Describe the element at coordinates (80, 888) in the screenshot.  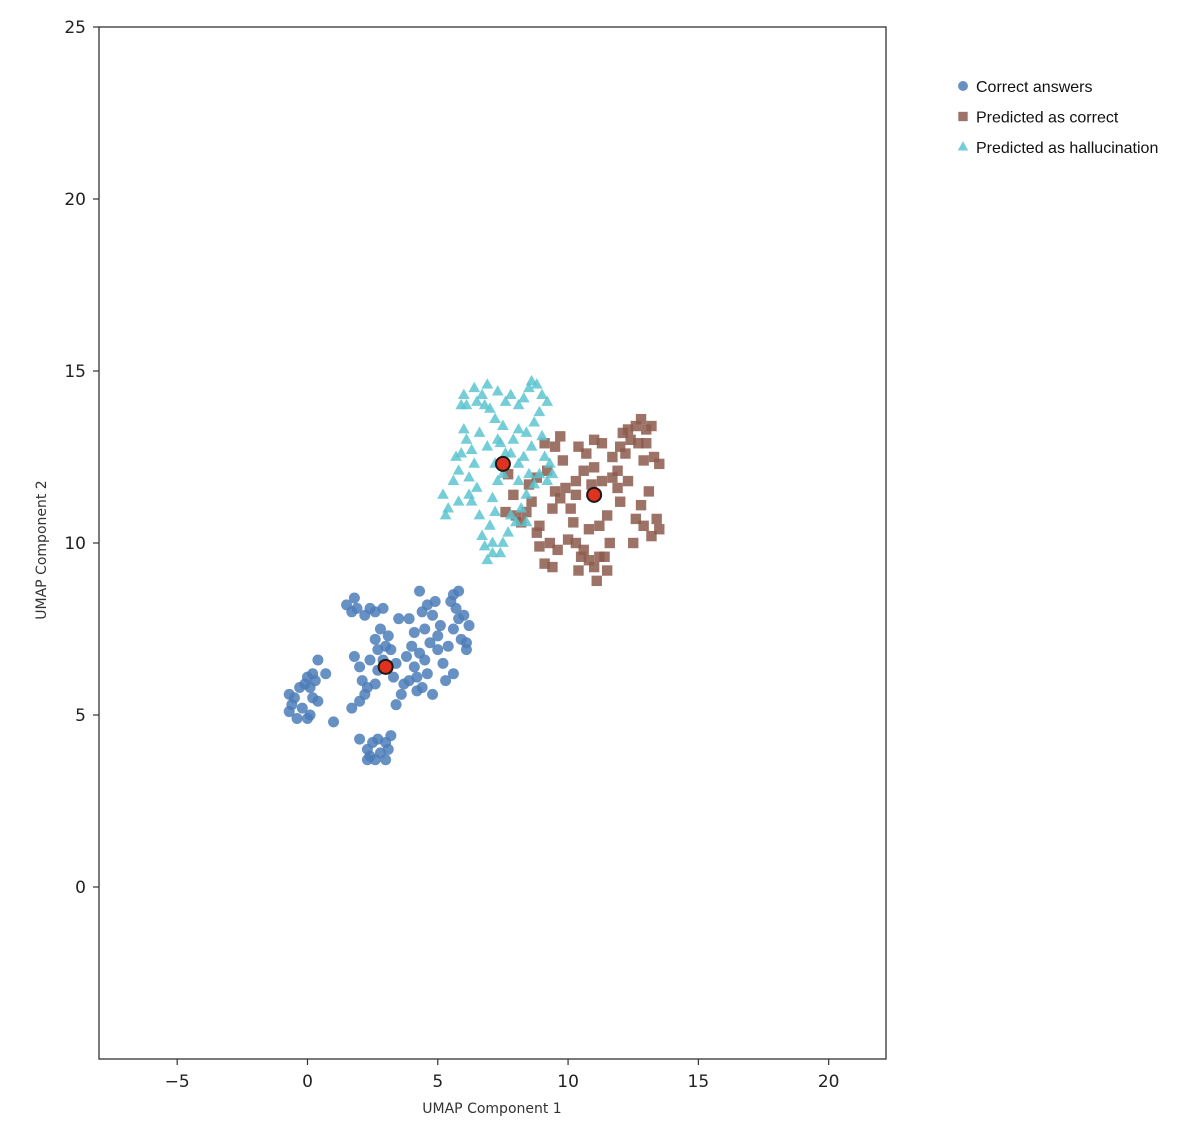
I see `y-tick-label: 0` at that location.